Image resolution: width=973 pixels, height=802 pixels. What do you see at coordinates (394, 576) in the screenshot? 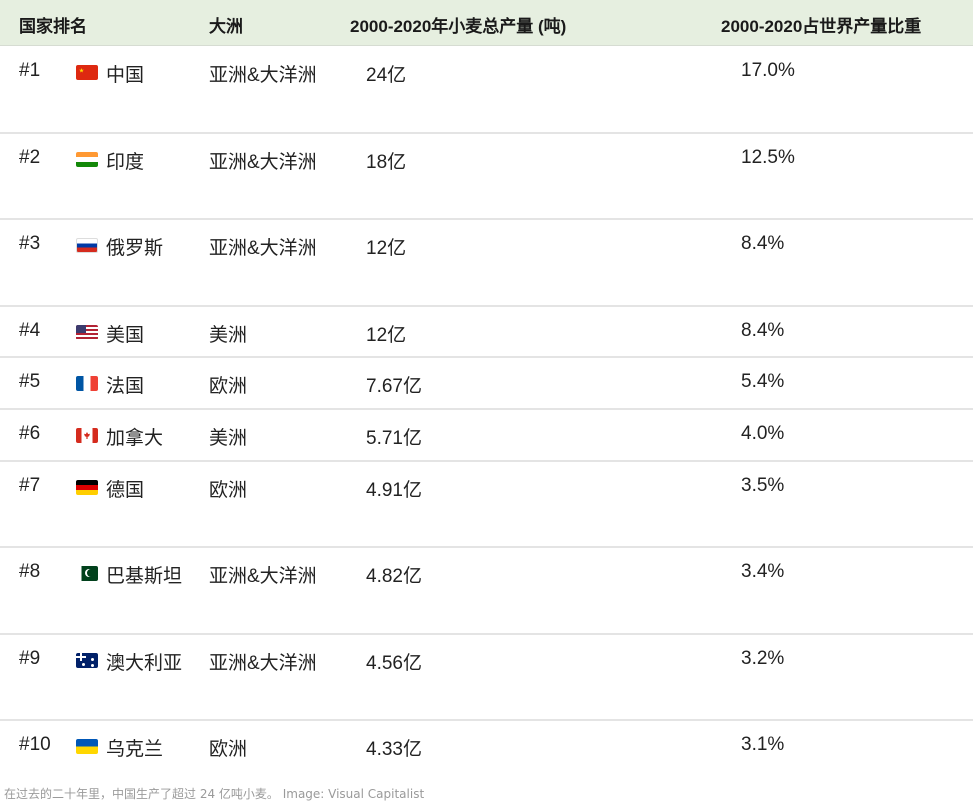
I see `production-cell: 4.82亿` at bounding box center [394, 576].